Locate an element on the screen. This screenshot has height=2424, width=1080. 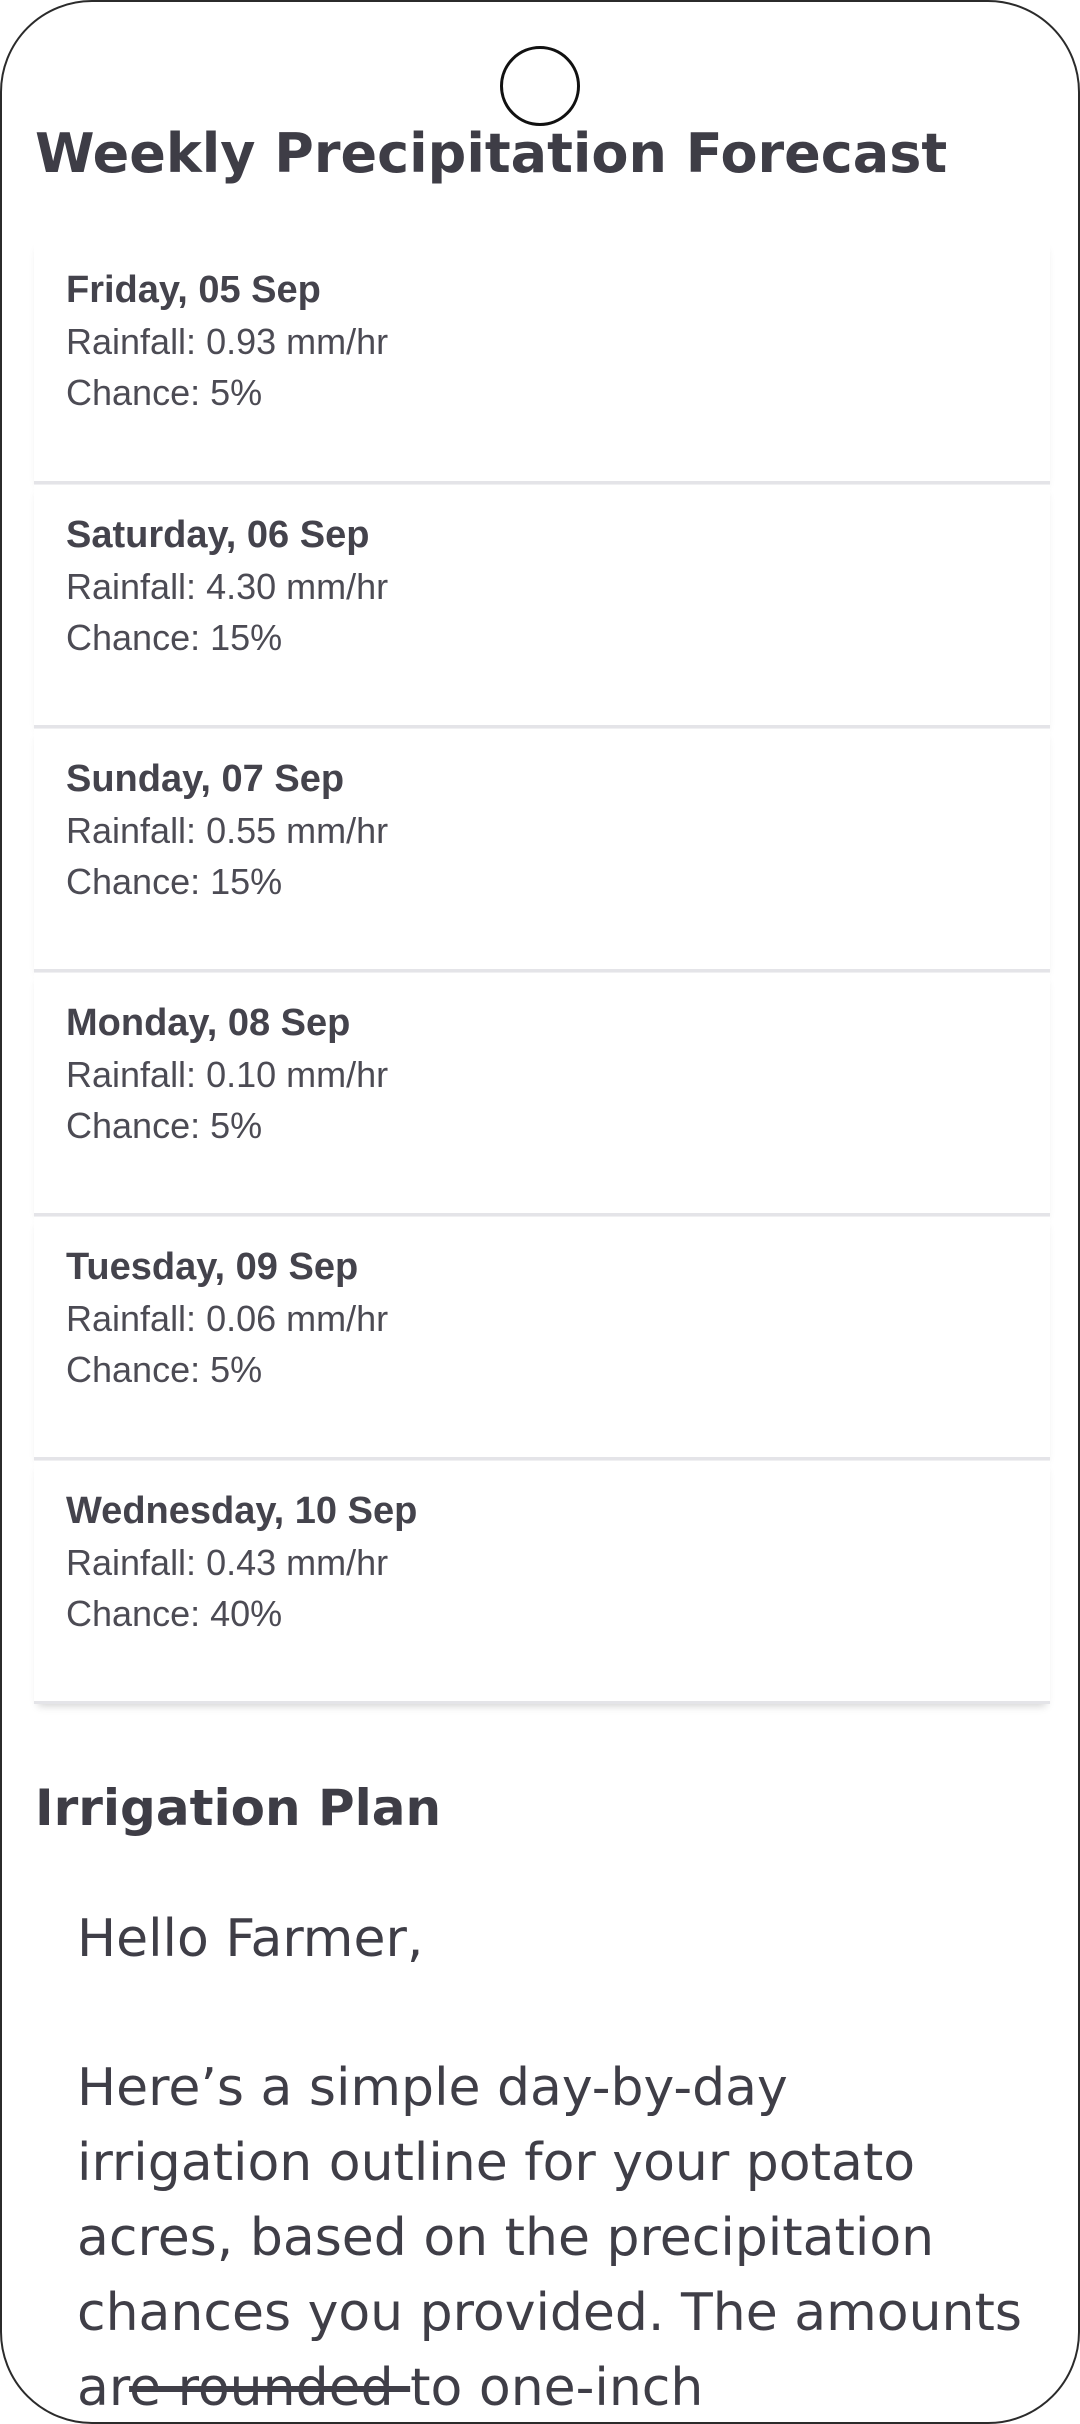
forecast-rainfall: Rainfall: 0.43 mm/hr is located at coordinates (227, 1562).